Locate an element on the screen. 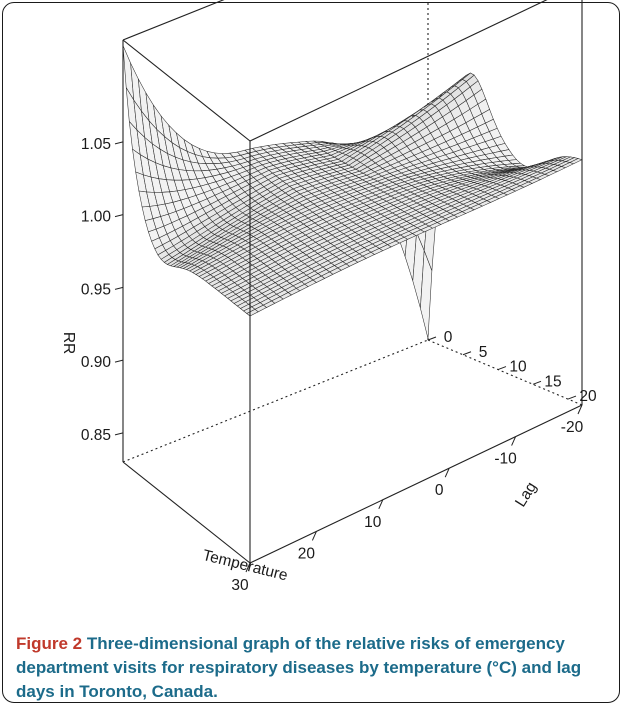 The width and height of the screenshot is (624, 707). y-tick-label: 20 is located at coordinates (588, 396).